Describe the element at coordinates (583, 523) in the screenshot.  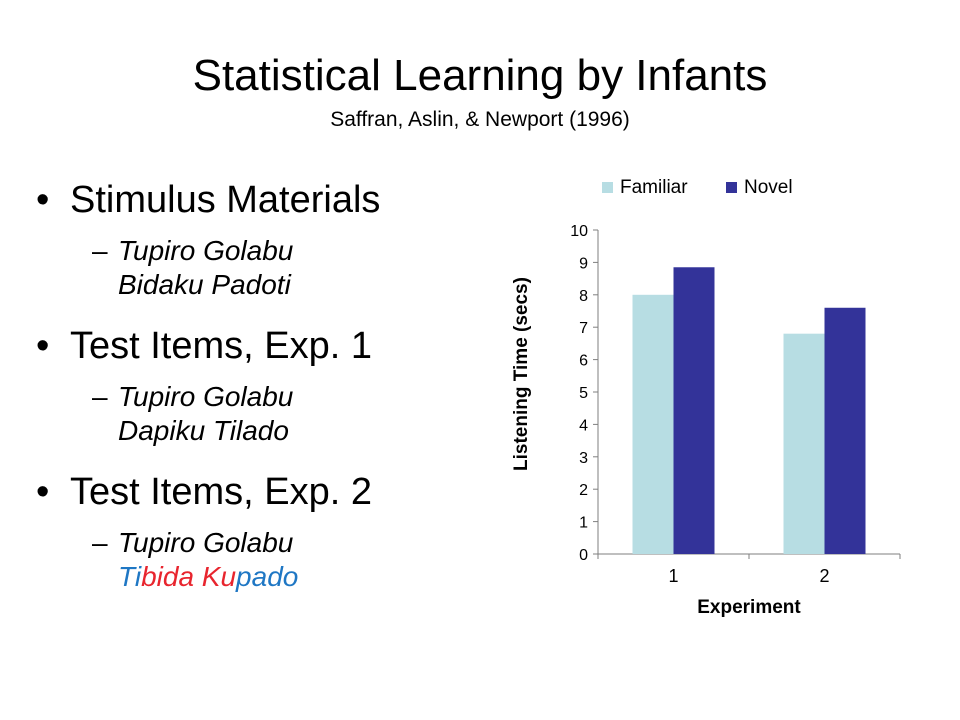
I see `y-tick-label: 1` at that location.